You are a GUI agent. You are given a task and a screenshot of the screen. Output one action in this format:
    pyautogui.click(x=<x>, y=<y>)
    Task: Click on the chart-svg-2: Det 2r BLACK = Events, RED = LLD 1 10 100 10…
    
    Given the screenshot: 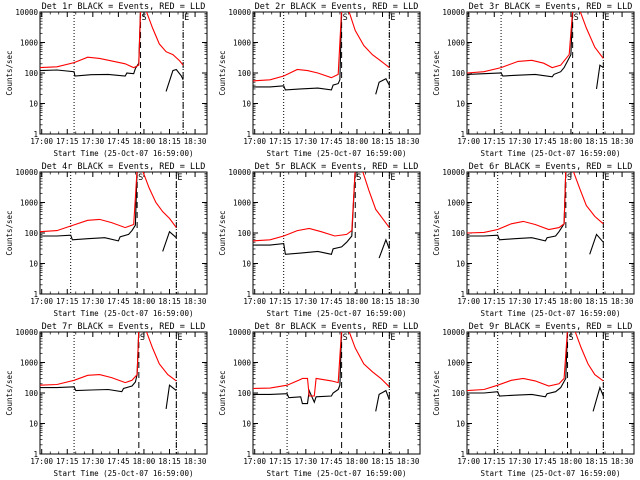 What is the action you would take?
    pyautogui.click(x=319, y=80)
    